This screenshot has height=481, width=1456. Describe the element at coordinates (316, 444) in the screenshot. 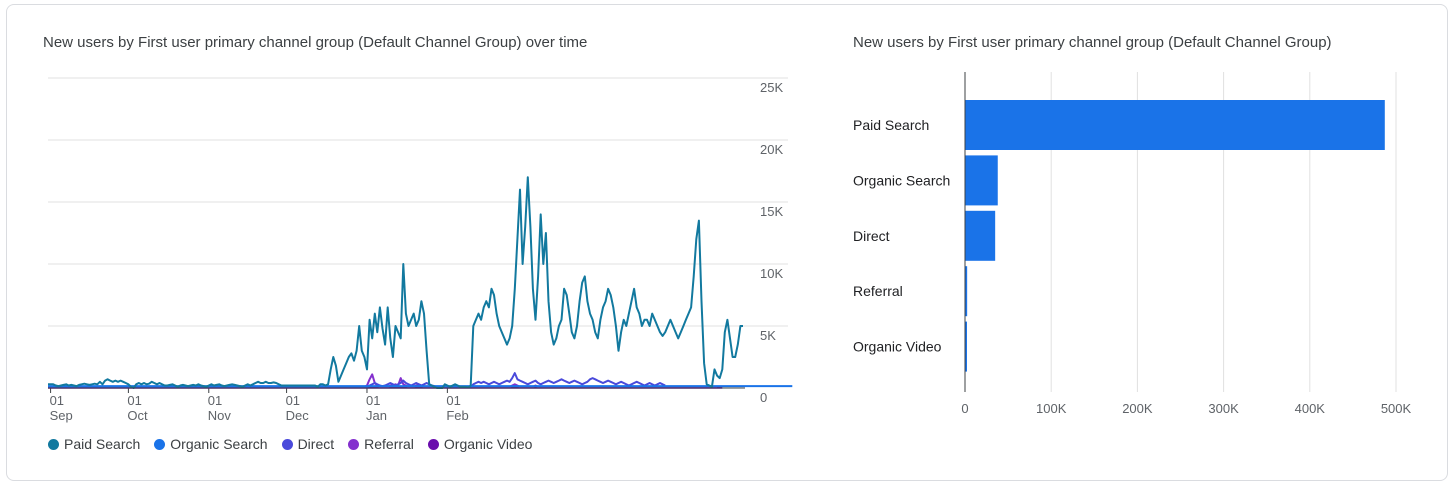

I see `legend-label: Direct` at that location.